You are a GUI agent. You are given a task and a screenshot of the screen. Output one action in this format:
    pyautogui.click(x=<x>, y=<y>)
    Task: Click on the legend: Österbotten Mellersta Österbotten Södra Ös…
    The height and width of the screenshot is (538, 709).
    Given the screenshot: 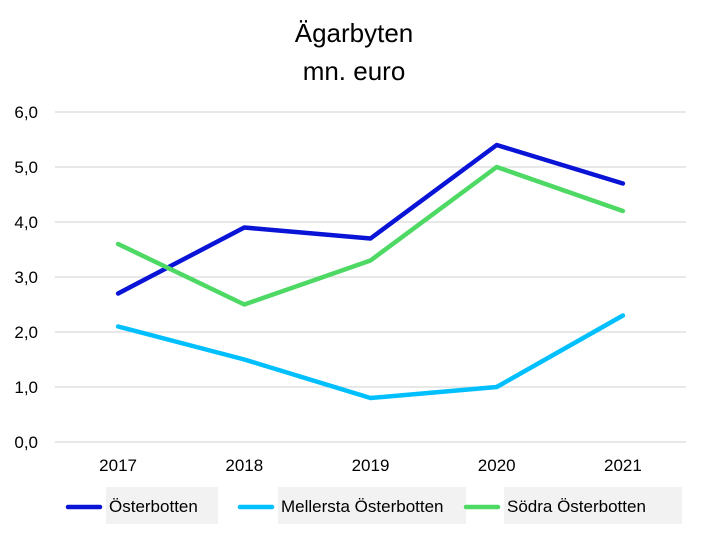 What is the action you would take?
    pyautogui.click(x=373, y=505)
    